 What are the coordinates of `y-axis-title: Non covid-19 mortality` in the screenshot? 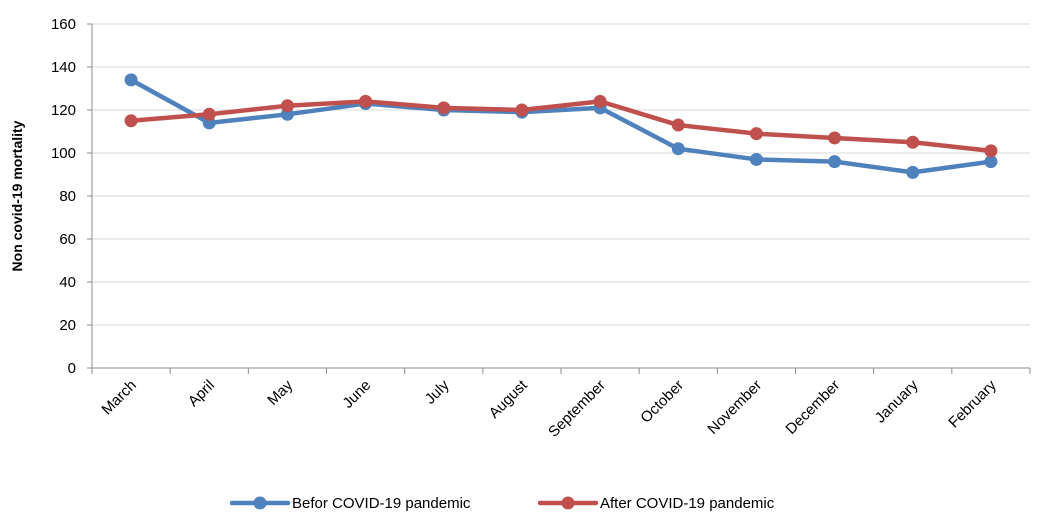 It's located at (17, 195).